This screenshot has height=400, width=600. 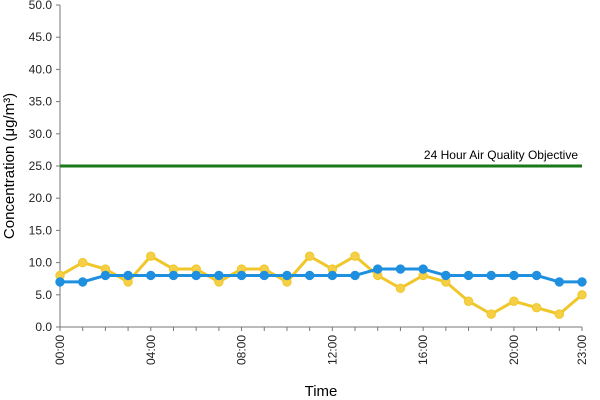 I want to click on y-tick-label: 20.0, so click(x=41, y=198).